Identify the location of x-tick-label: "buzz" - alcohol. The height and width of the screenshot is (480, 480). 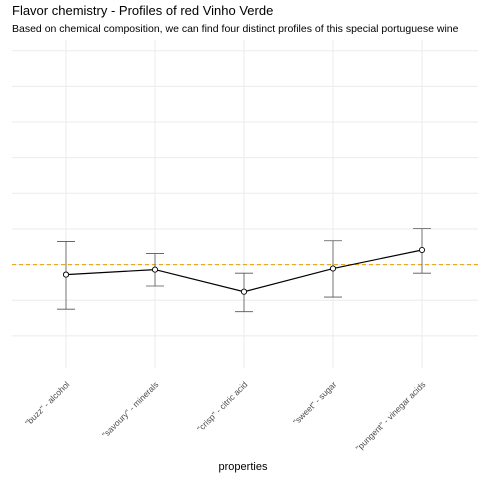
(47, 403).